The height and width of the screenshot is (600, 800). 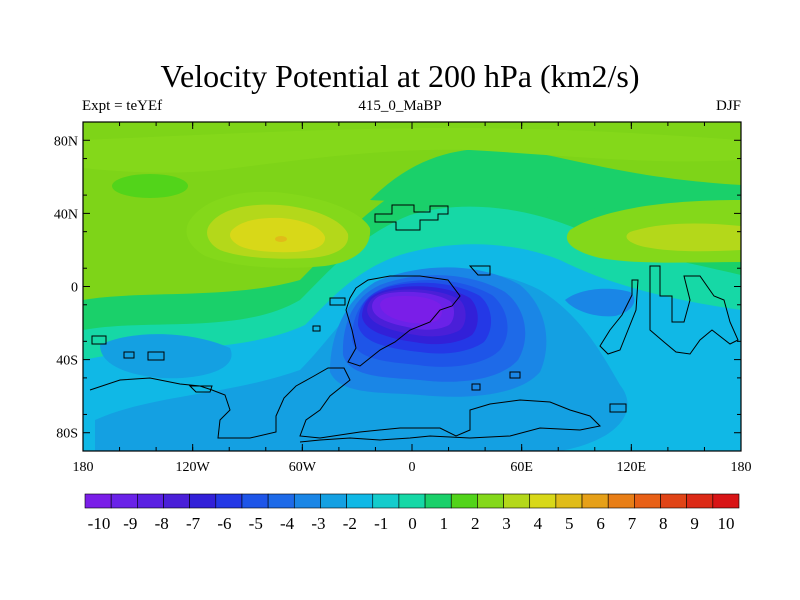 What do you see at coordinates (663, 523) in the screenshot?
I see `colorbar-label: 8` at bounding box center [663, 523].